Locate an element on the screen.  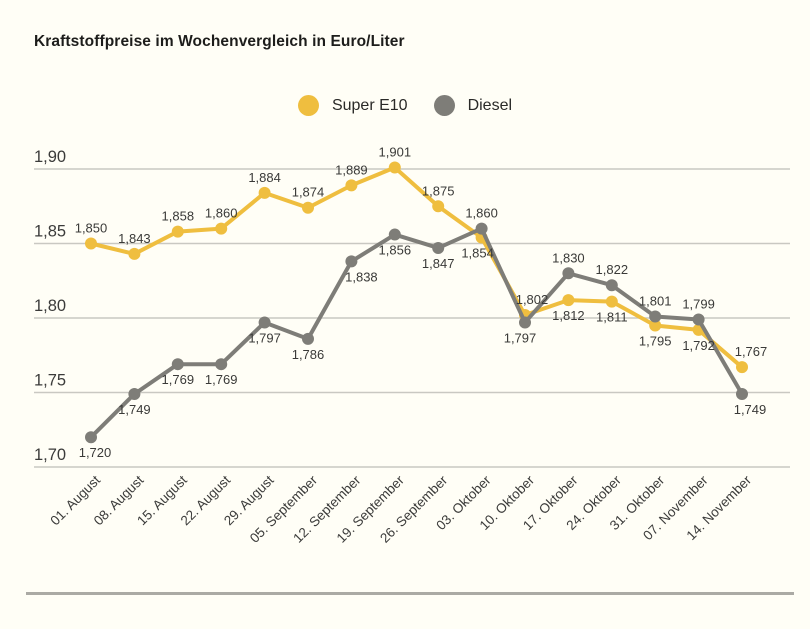
data-label-diesel: 1,860 is located at coordinates (481, 213).